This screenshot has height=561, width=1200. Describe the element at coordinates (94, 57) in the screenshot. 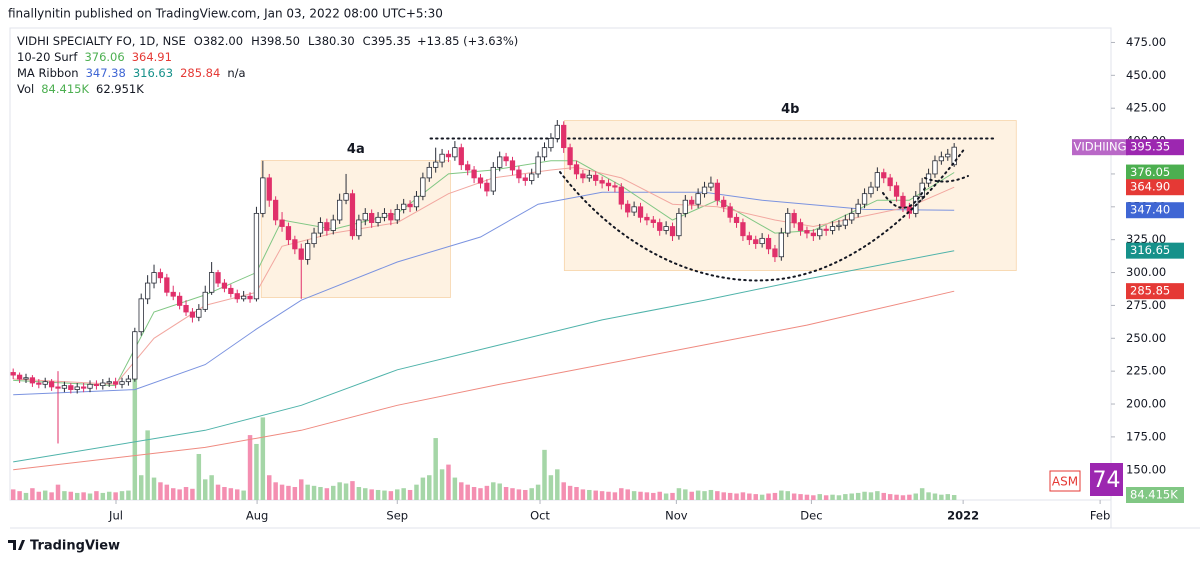

I see `legend-row: 10-20 Surf 376.06 364.91` at that location.